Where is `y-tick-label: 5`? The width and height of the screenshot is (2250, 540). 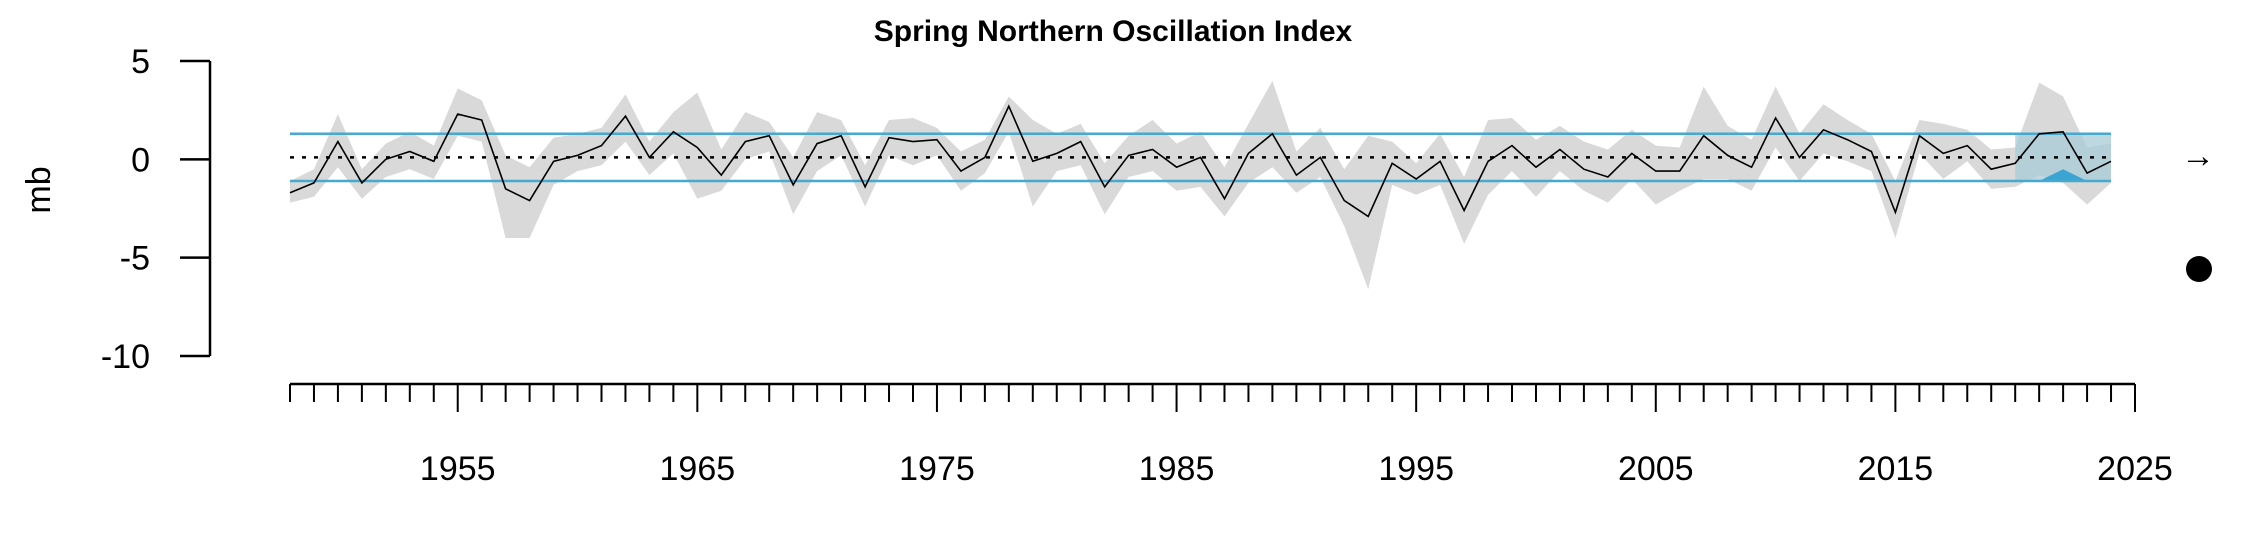
y-tick-label: 5 is located at coordinates (140, 62).